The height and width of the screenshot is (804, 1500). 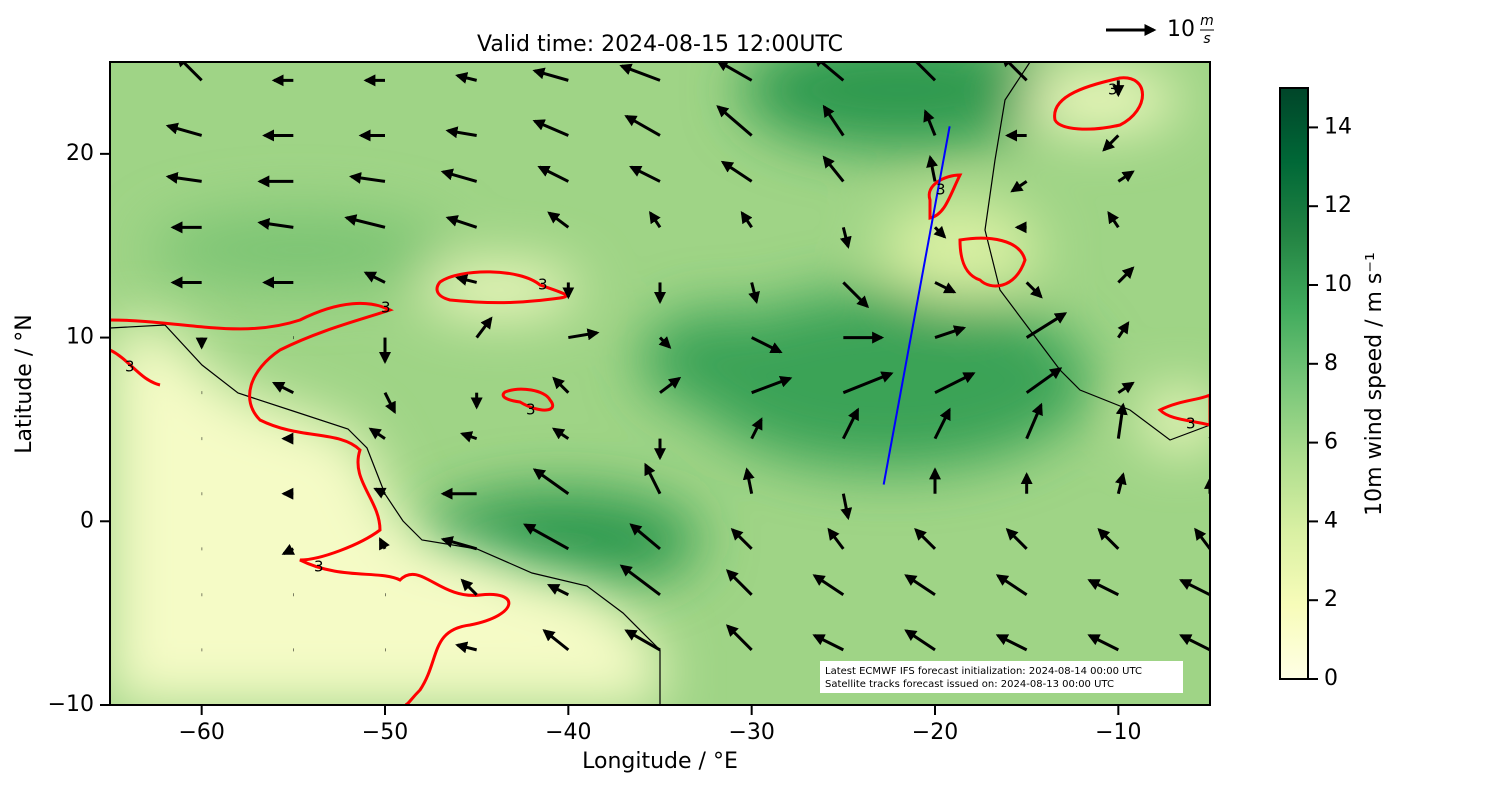 What do you see at coordinates (568, 732) in the screenshot?
I see `x-tick-label: −40` at bounding box center [568, 732].